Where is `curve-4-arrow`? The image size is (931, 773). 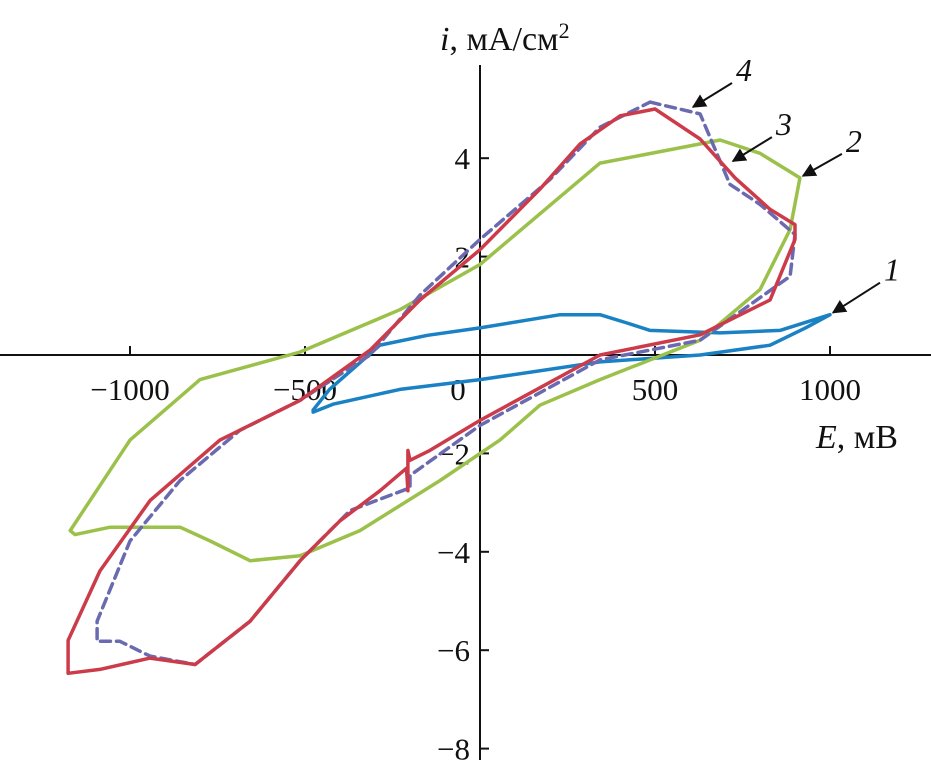
curve-4-arrow is located at coordinates (712, 95).